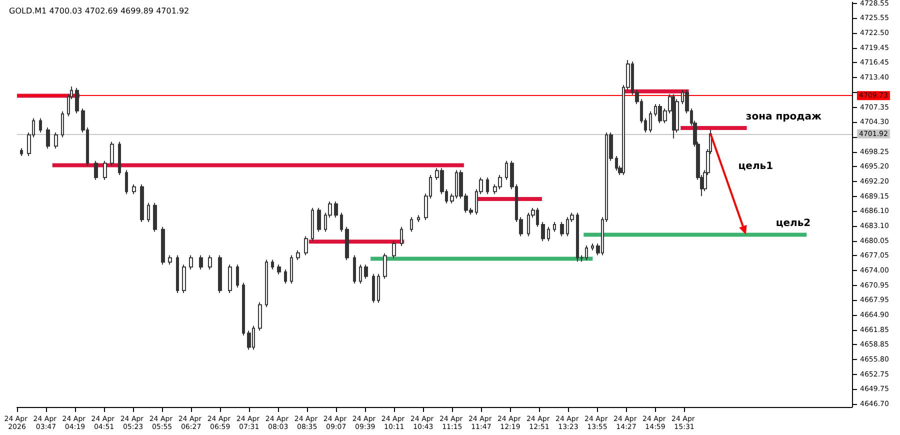  What do you see at coordinates (793, 224) in the screenshot?
I see `annotation: цель2` at bounding box center [793, 224].